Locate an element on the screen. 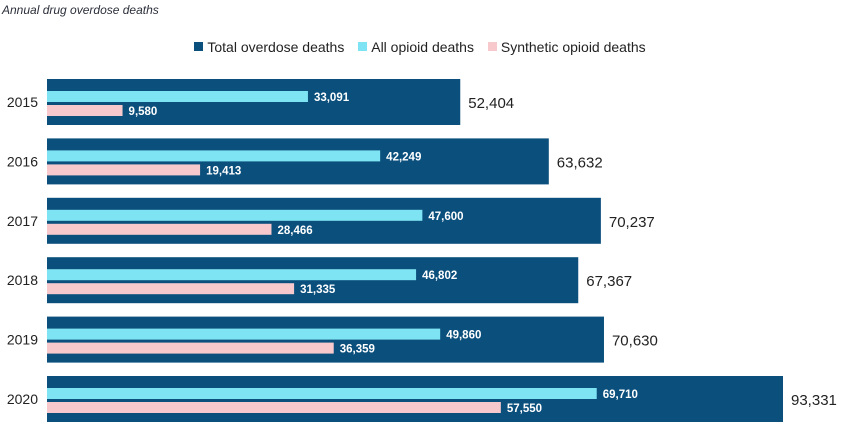 The width and height of the screenshot is (850, 440). value-label-all-opioid-deaths-2017: 47,600 is located at coordinates (445, 217).